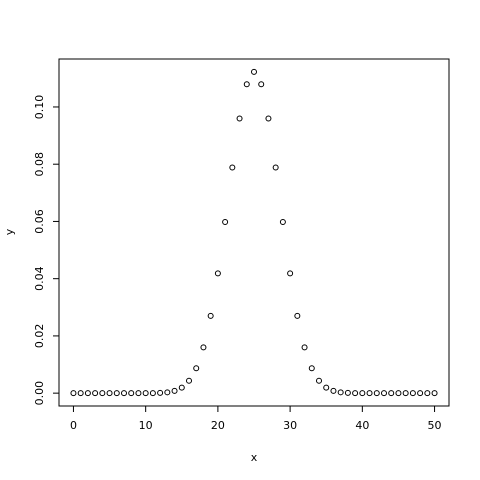 This screenshot has width=480, height=480. Describe the element at coordinates (218, 425) in the screenshot. I see `x-tick-label: 20` at that location.